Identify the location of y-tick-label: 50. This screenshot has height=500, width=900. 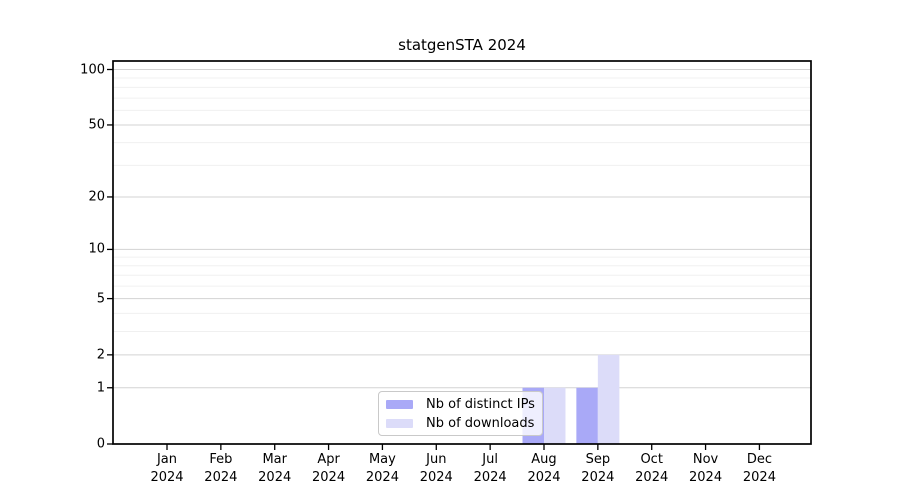
(96, 125).